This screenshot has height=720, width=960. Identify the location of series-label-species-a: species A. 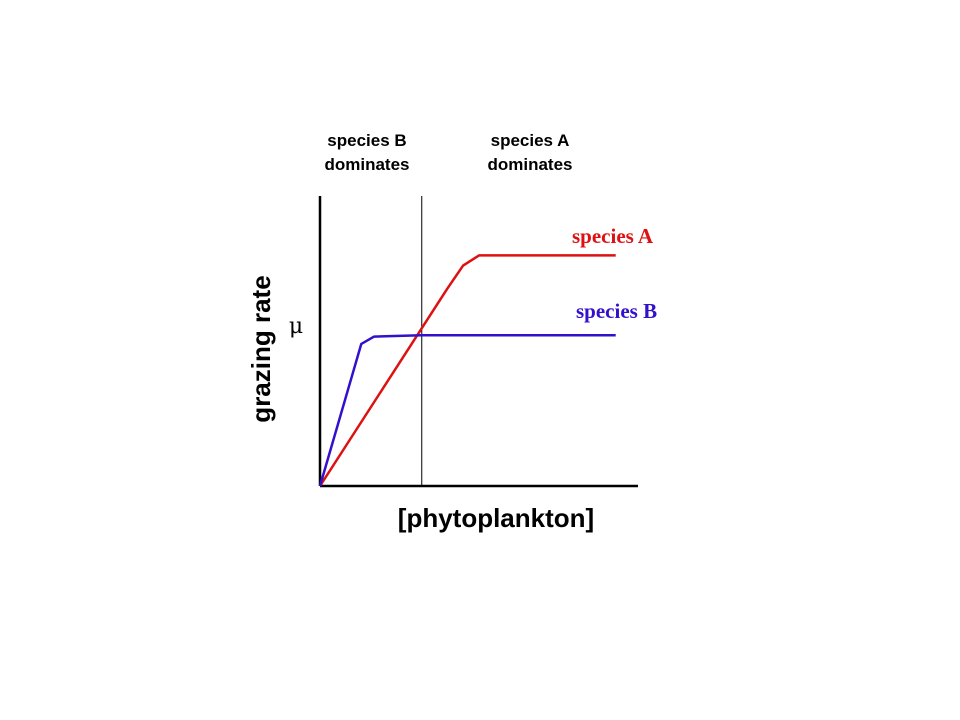
(613, 236).